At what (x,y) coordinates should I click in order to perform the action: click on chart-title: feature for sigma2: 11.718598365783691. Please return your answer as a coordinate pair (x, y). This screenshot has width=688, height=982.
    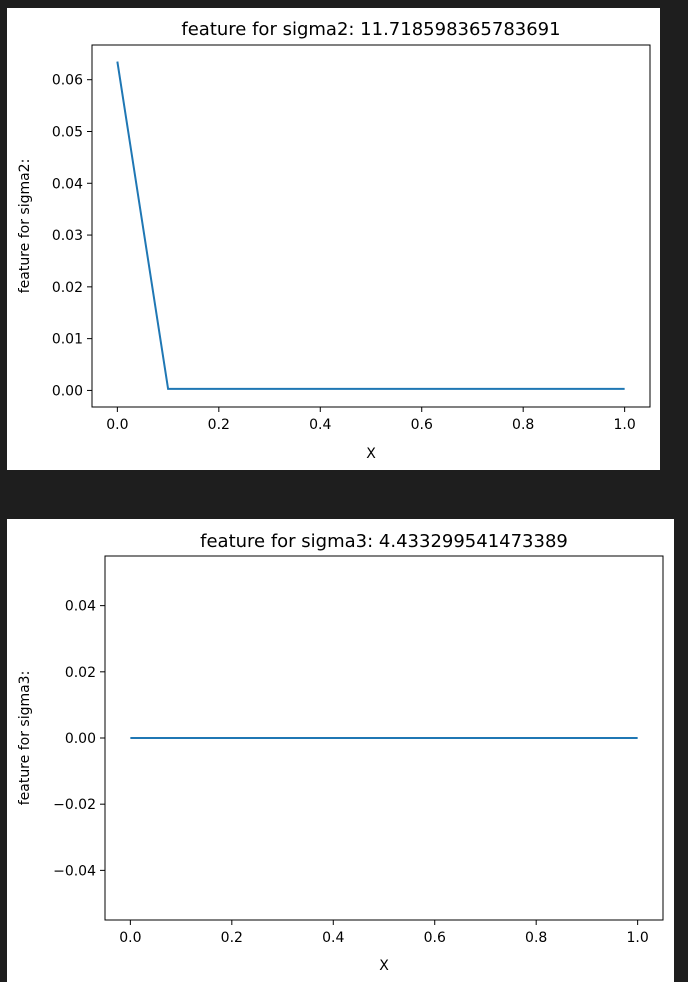
    Looking at the image, I should click on (370, 29).